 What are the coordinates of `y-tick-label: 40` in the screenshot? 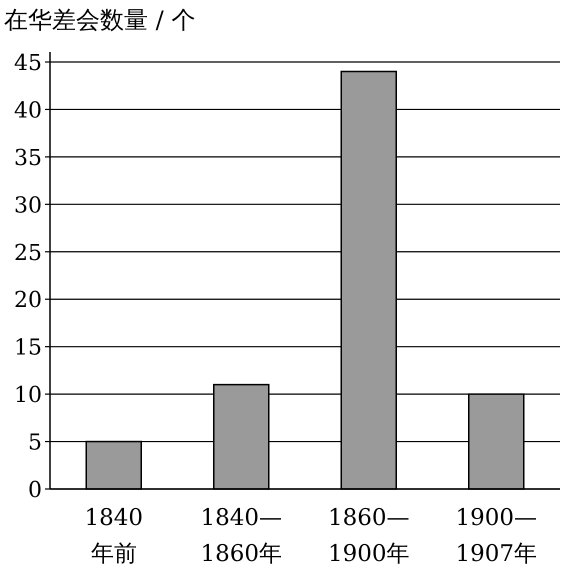 It's located at (28, 111).